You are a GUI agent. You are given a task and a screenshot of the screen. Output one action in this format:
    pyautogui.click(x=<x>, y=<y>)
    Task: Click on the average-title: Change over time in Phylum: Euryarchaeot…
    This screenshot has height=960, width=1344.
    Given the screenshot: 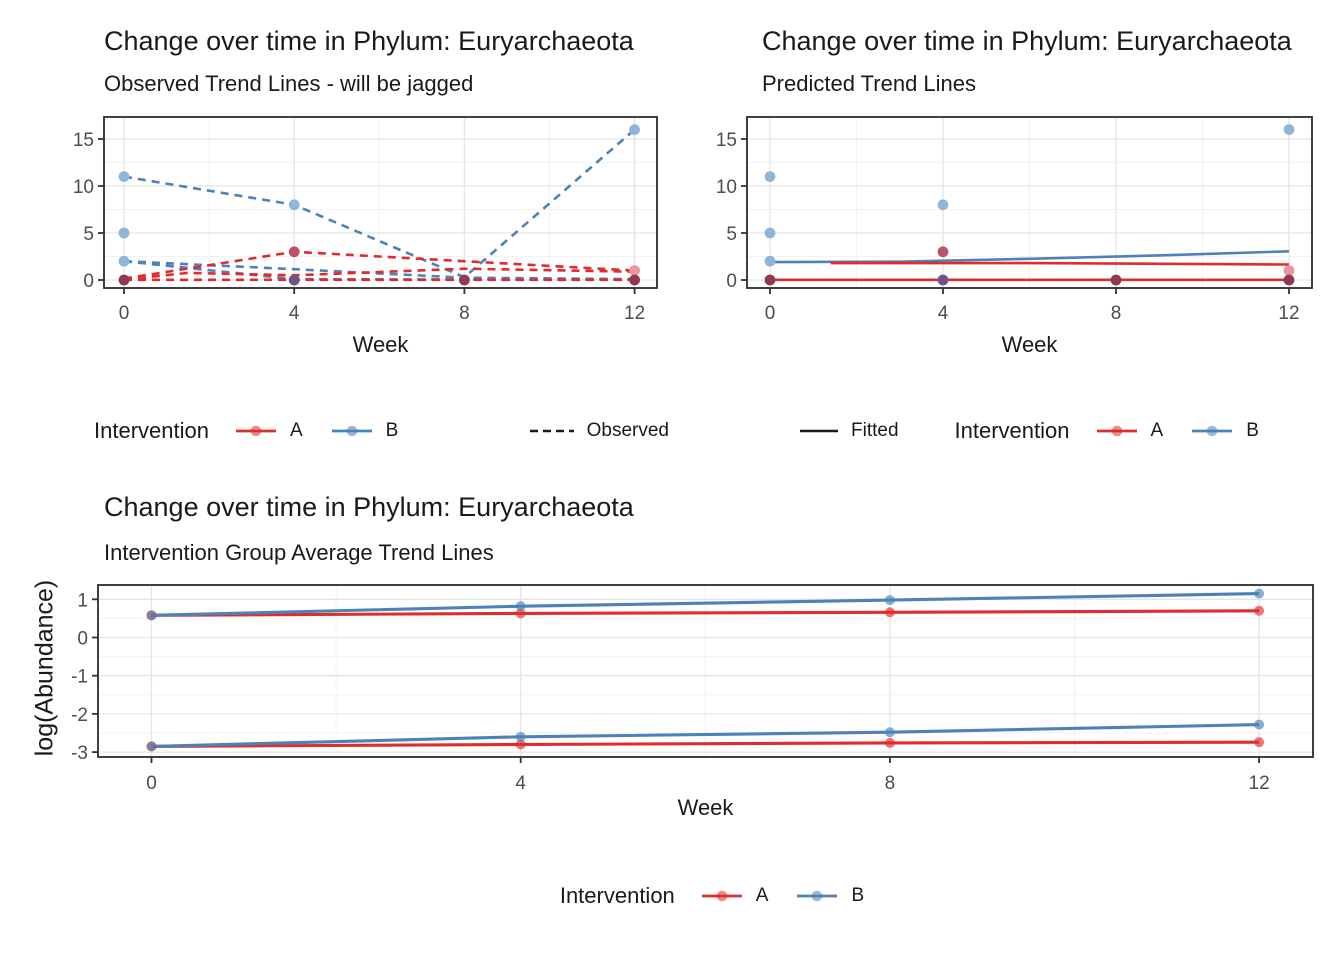 What is the action you would take?
    pyautogui.click(x=369, y=507)
    